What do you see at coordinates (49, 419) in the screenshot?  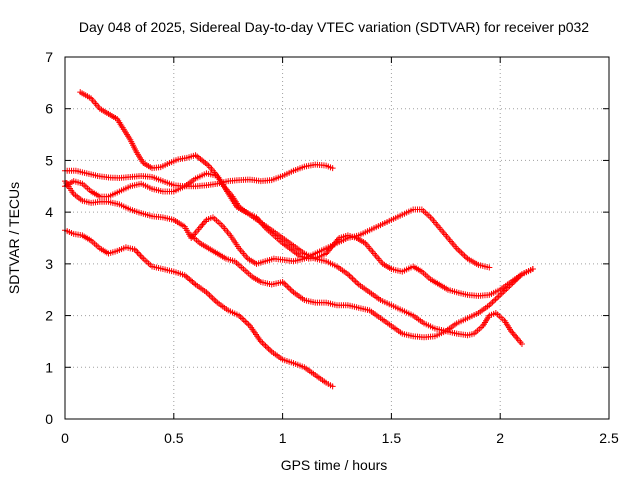 I see `y-tick-label: 0` at bounding box center [49, 419].